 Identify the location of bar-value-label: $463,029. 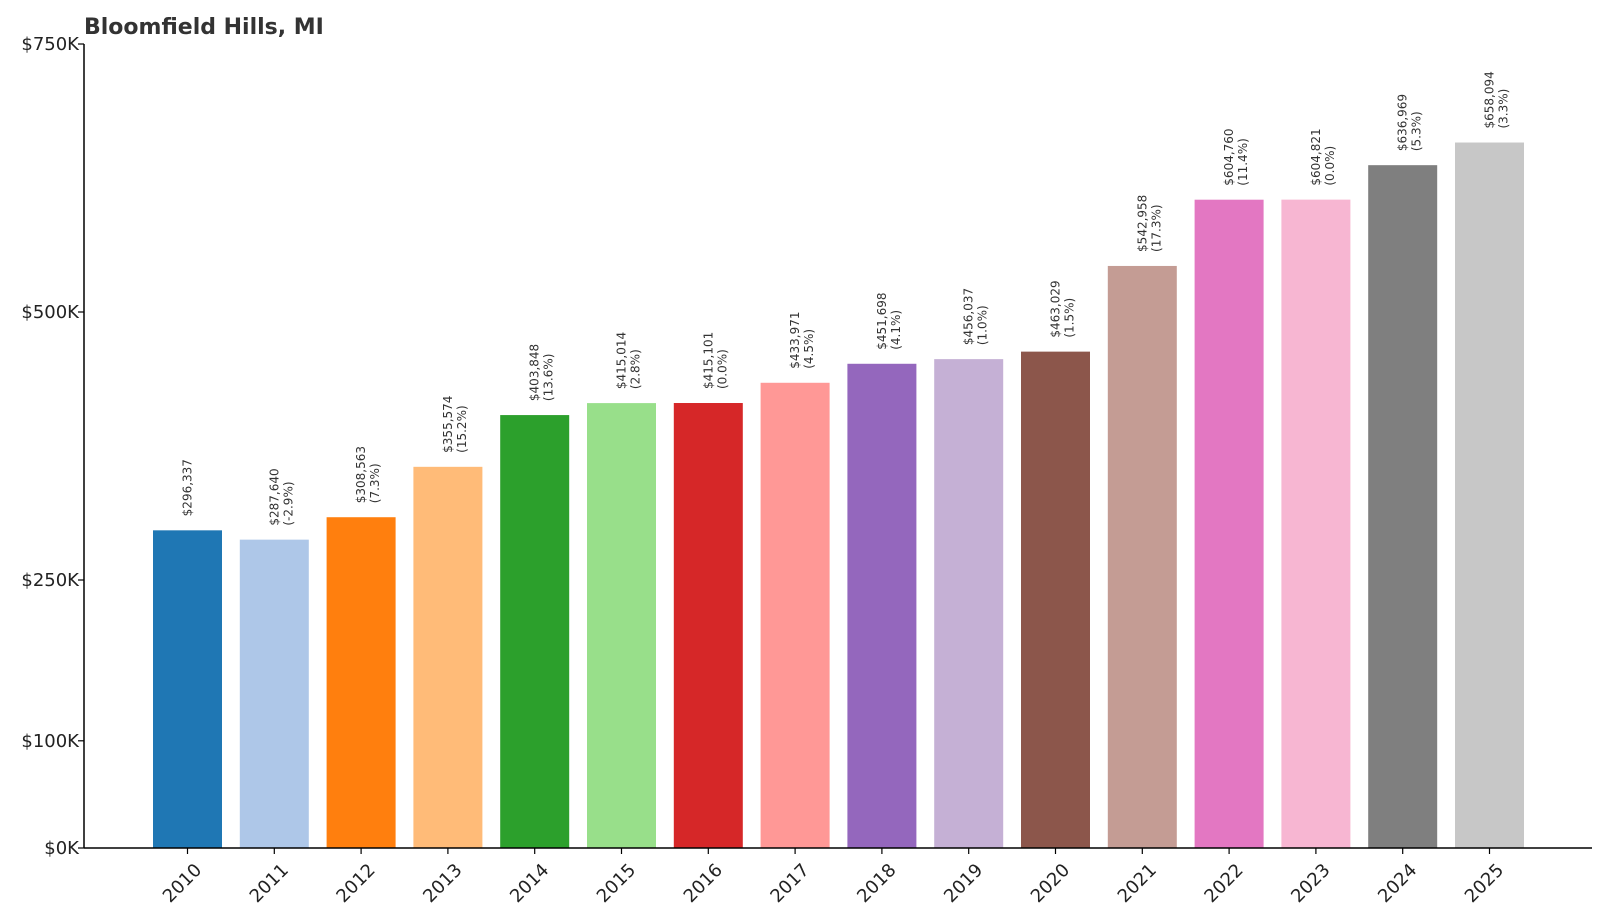
(1056, 308).